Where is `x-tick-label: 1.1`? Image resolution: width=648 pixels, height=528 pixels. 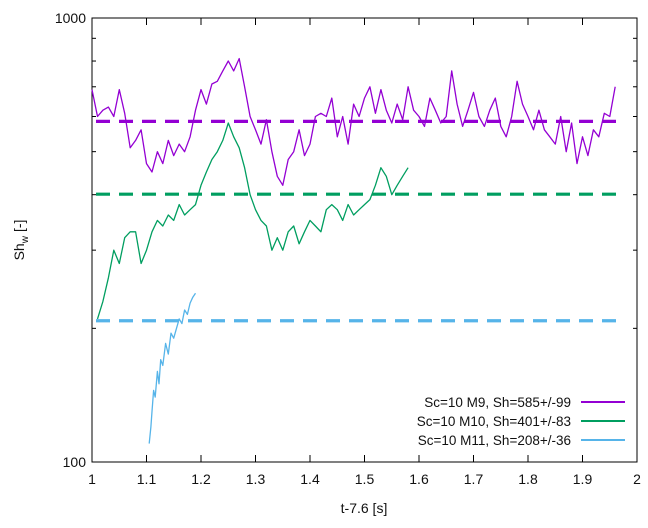 x-tick-label: 1.1 is located at coordinates (147, 479).